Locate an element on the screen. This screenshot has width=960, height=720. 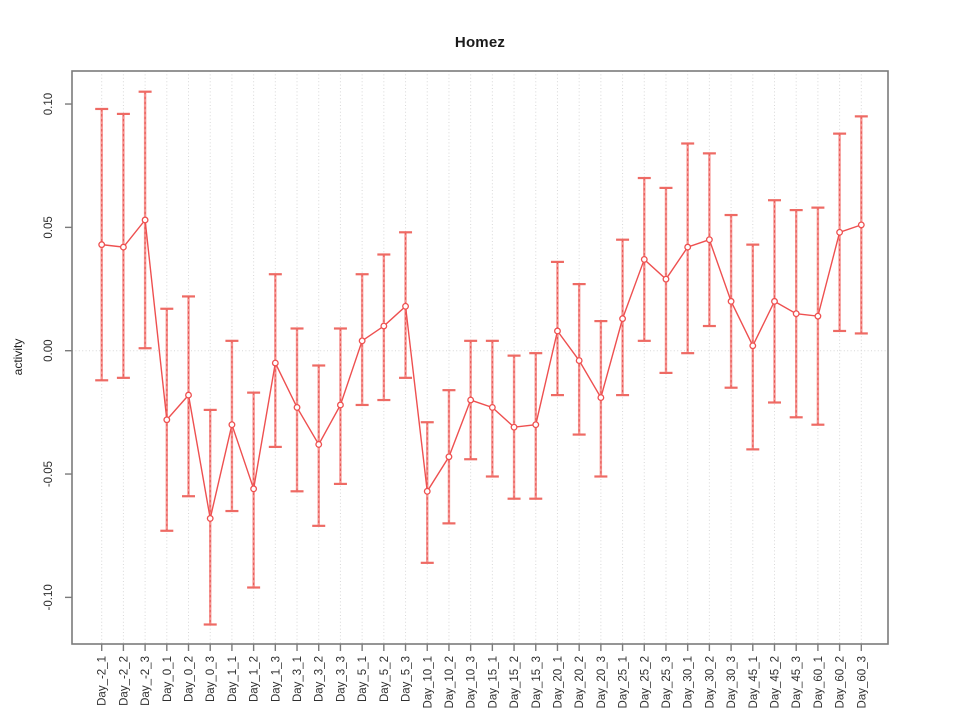
chart-title: Homez is located at coordinates (480, 42).